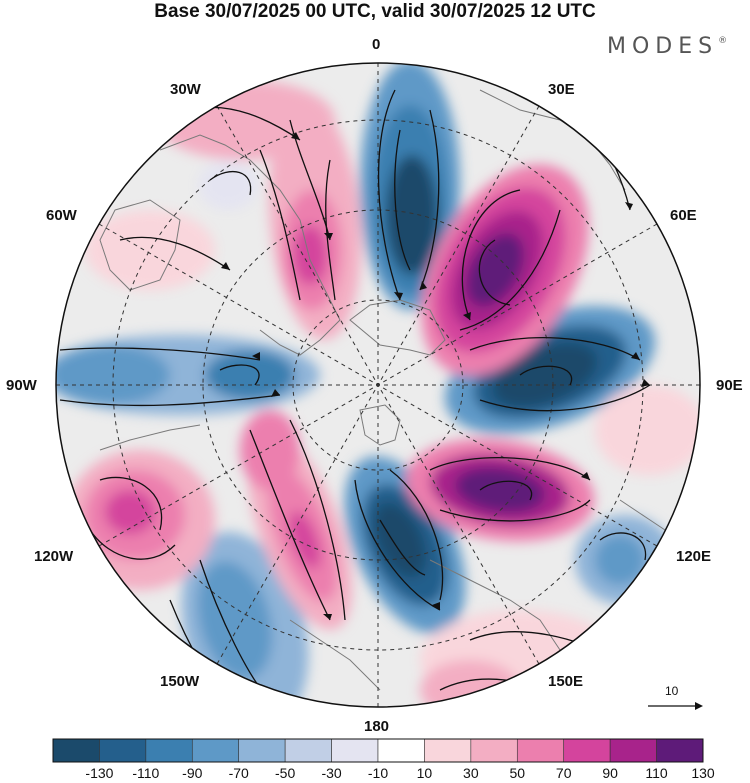  Describe the element at coordinates (424, 773) in the screenshot. I see `colorbar-tick-label: 10` at that location.